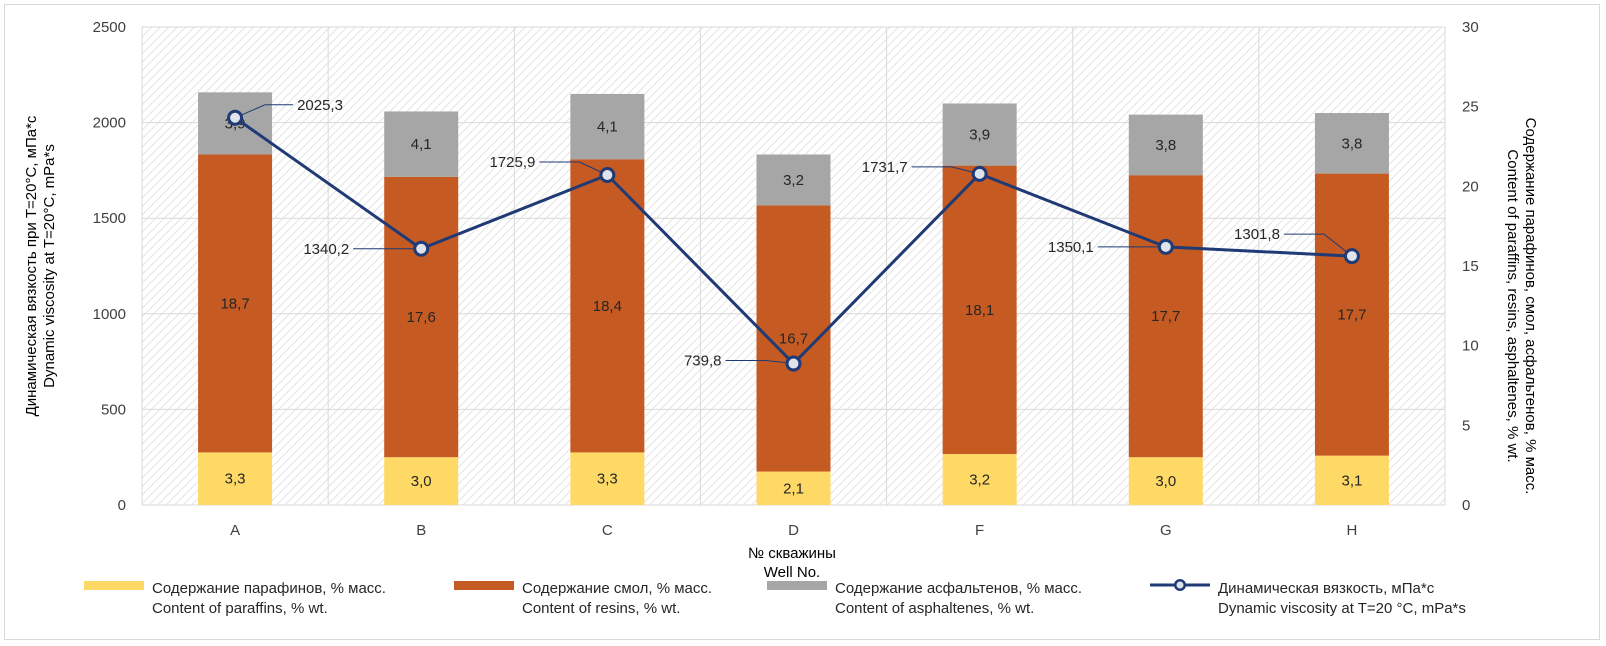  I want to click on x-axis-title: № скважины, so click(792, 553).